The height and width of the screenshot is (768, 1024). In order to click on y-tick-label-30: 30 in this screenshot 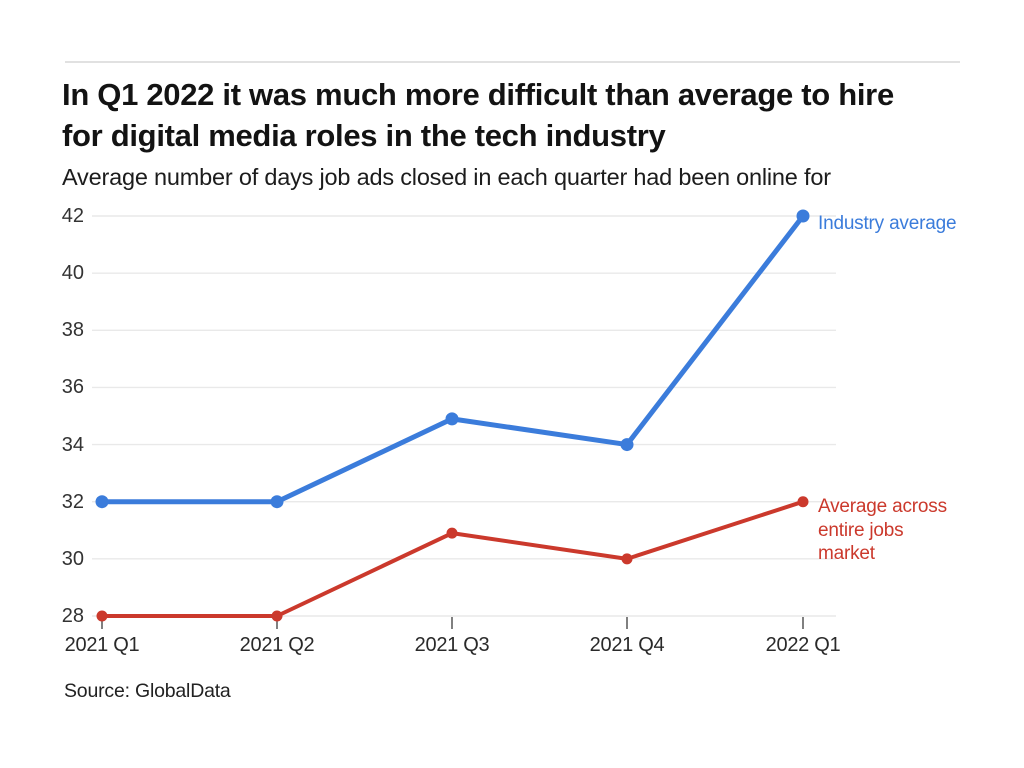, I will do `click(72, 558)`.